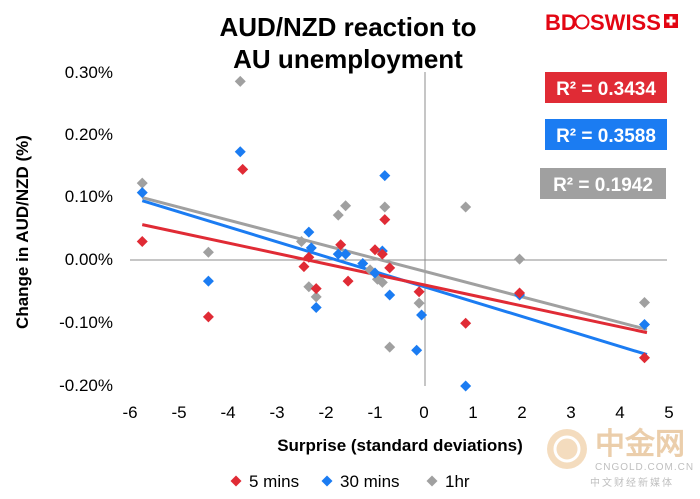  What do you see at coordinates (89, 259) in the screenshot?
I see `y-tick-label: 0.00%` at bounding box center [89, 259].